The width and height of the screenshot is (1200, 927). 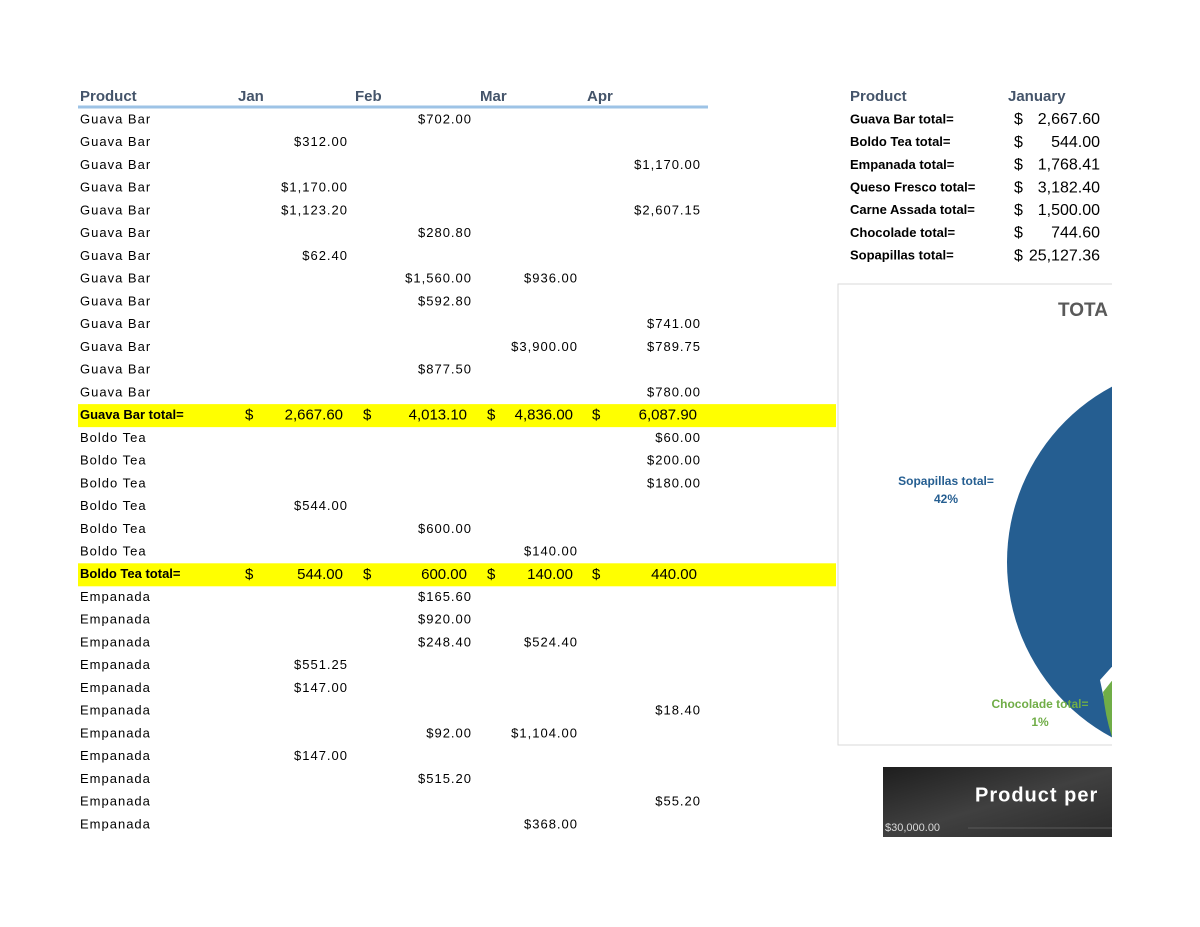 What do you see at coordinates (314, 415) in the screenshot?
I see `total-amount: 2,667.60` at bounding box center [314, 415].